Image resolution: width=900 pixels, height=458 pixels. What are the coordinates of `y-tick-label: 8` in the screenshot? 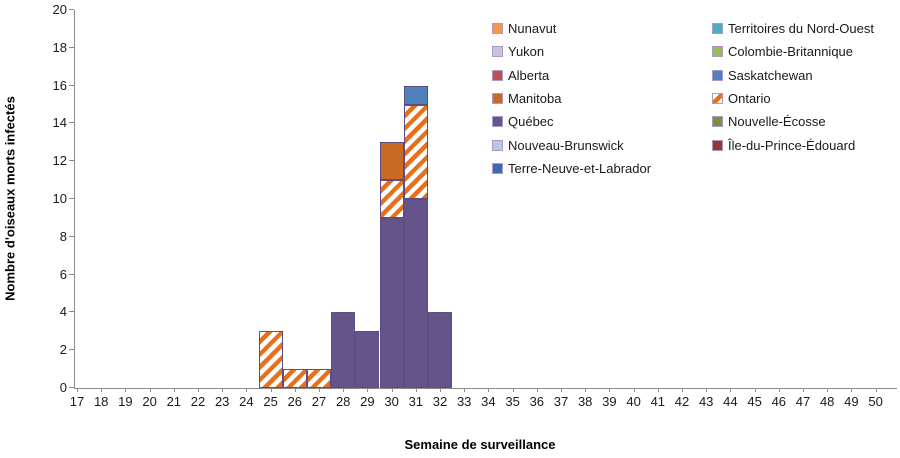 It's located at (63, 236).